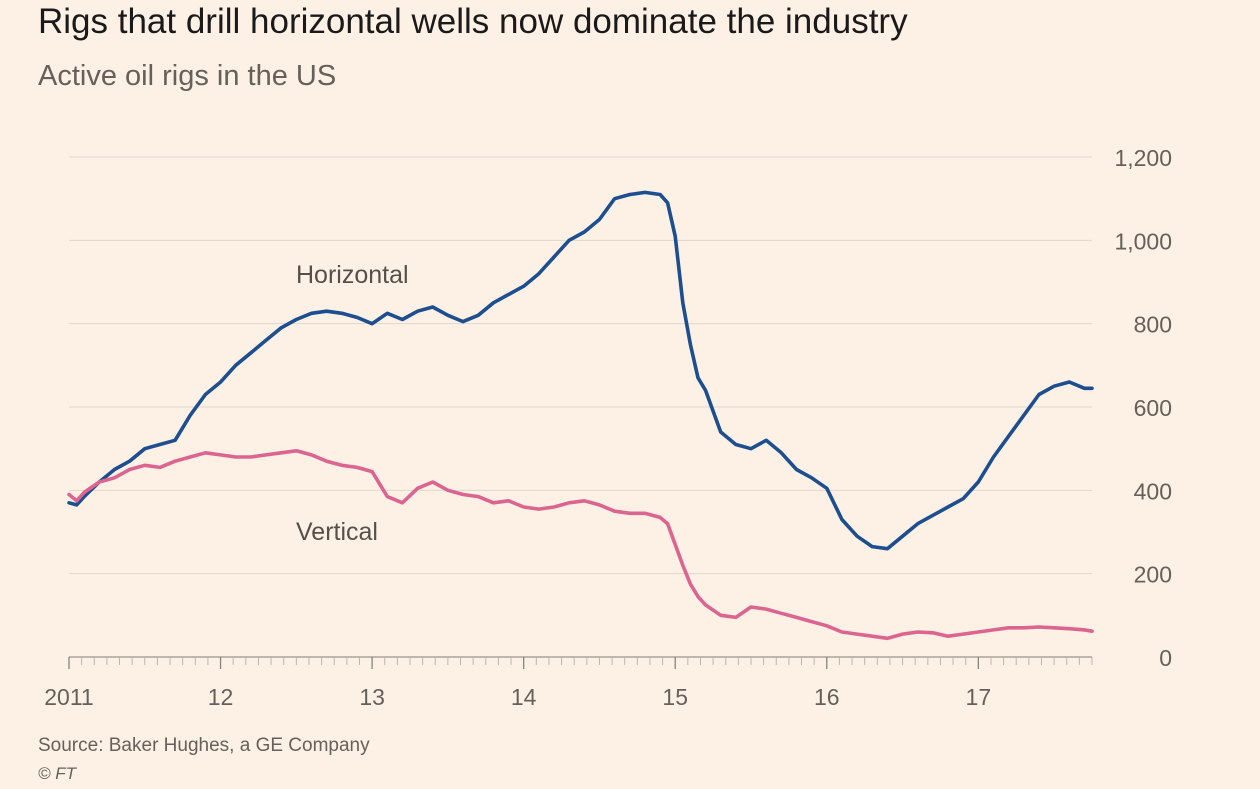 The image size is (1260, 789). What do you see at coordinates (1153, 325) in the screenshot?
I see `y-tick-label: 800` at bounding box center [1153, 325].